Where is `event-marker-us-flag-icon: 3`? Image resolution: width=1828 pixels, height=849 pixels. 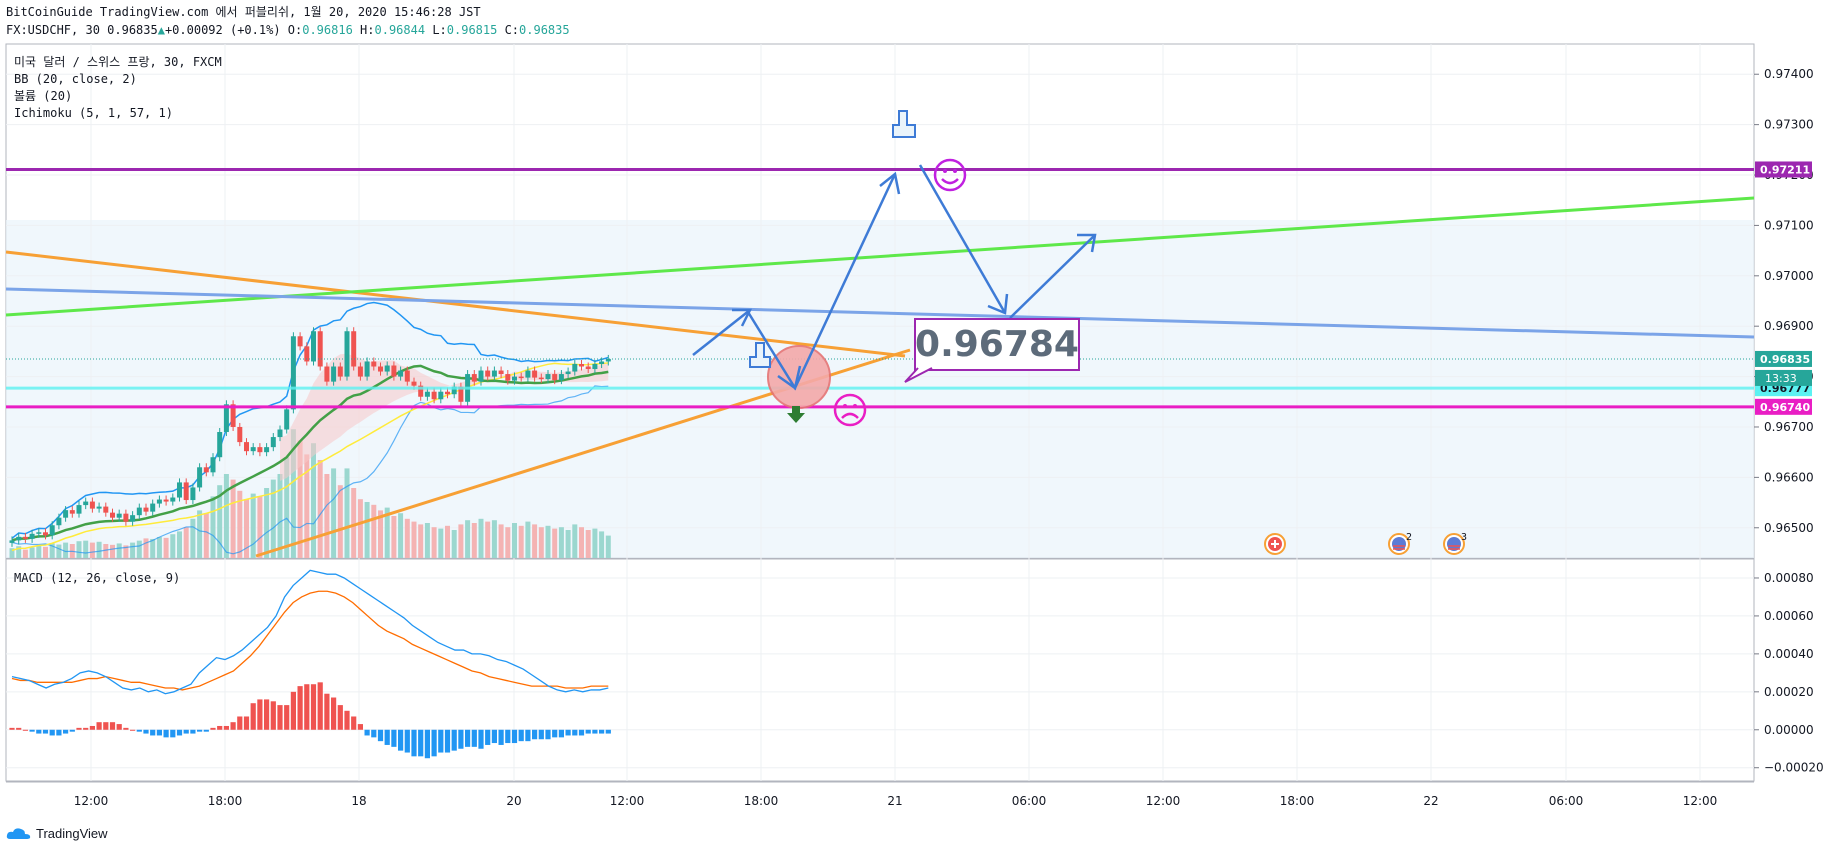
event-marker-us-flag-icon: 3 is located at coordinates (1455, 543).